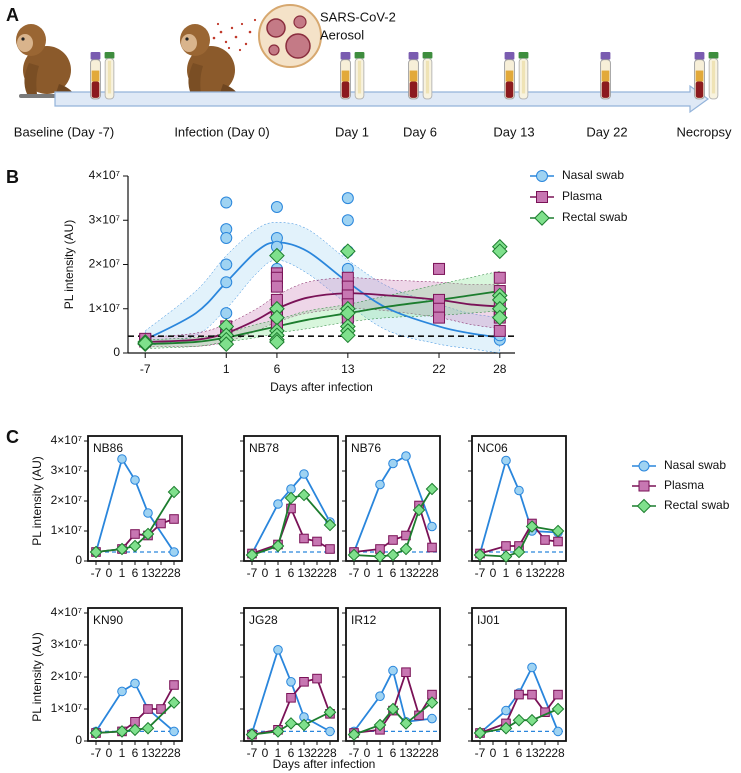  Describe the element at coordinates (64, 131) in the screenshot. I see `timeline-label: Baseline (Day -7)` at that location.